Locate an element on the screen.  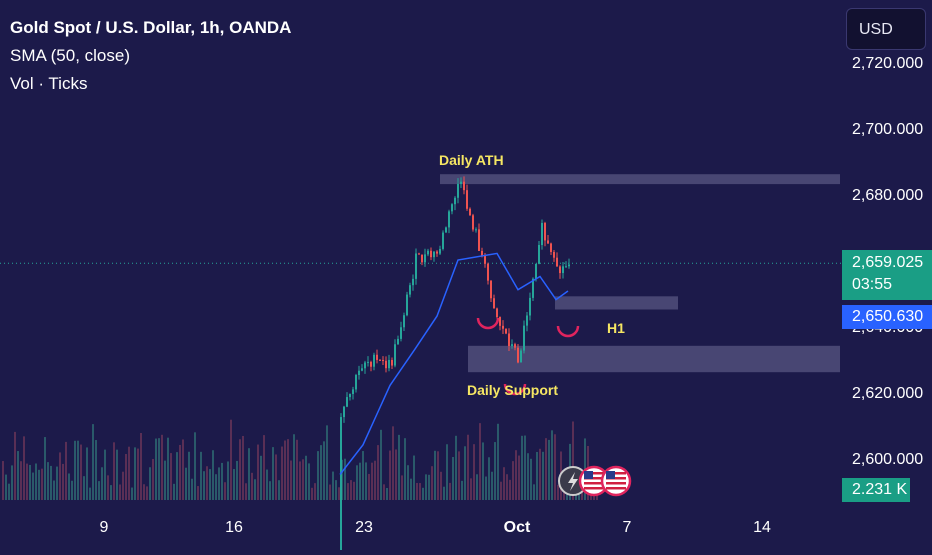
zone-daily-support is located at coordinates (654, 359).